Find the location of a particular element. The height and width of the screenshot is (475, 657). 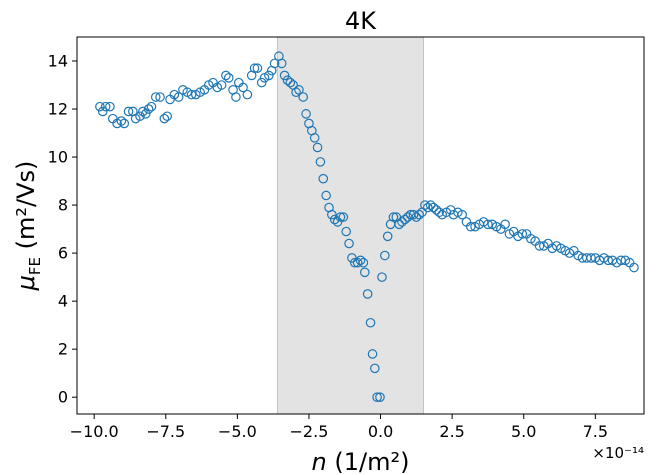

x-tick-label: 0.0 is located at coordinates (380, 431).